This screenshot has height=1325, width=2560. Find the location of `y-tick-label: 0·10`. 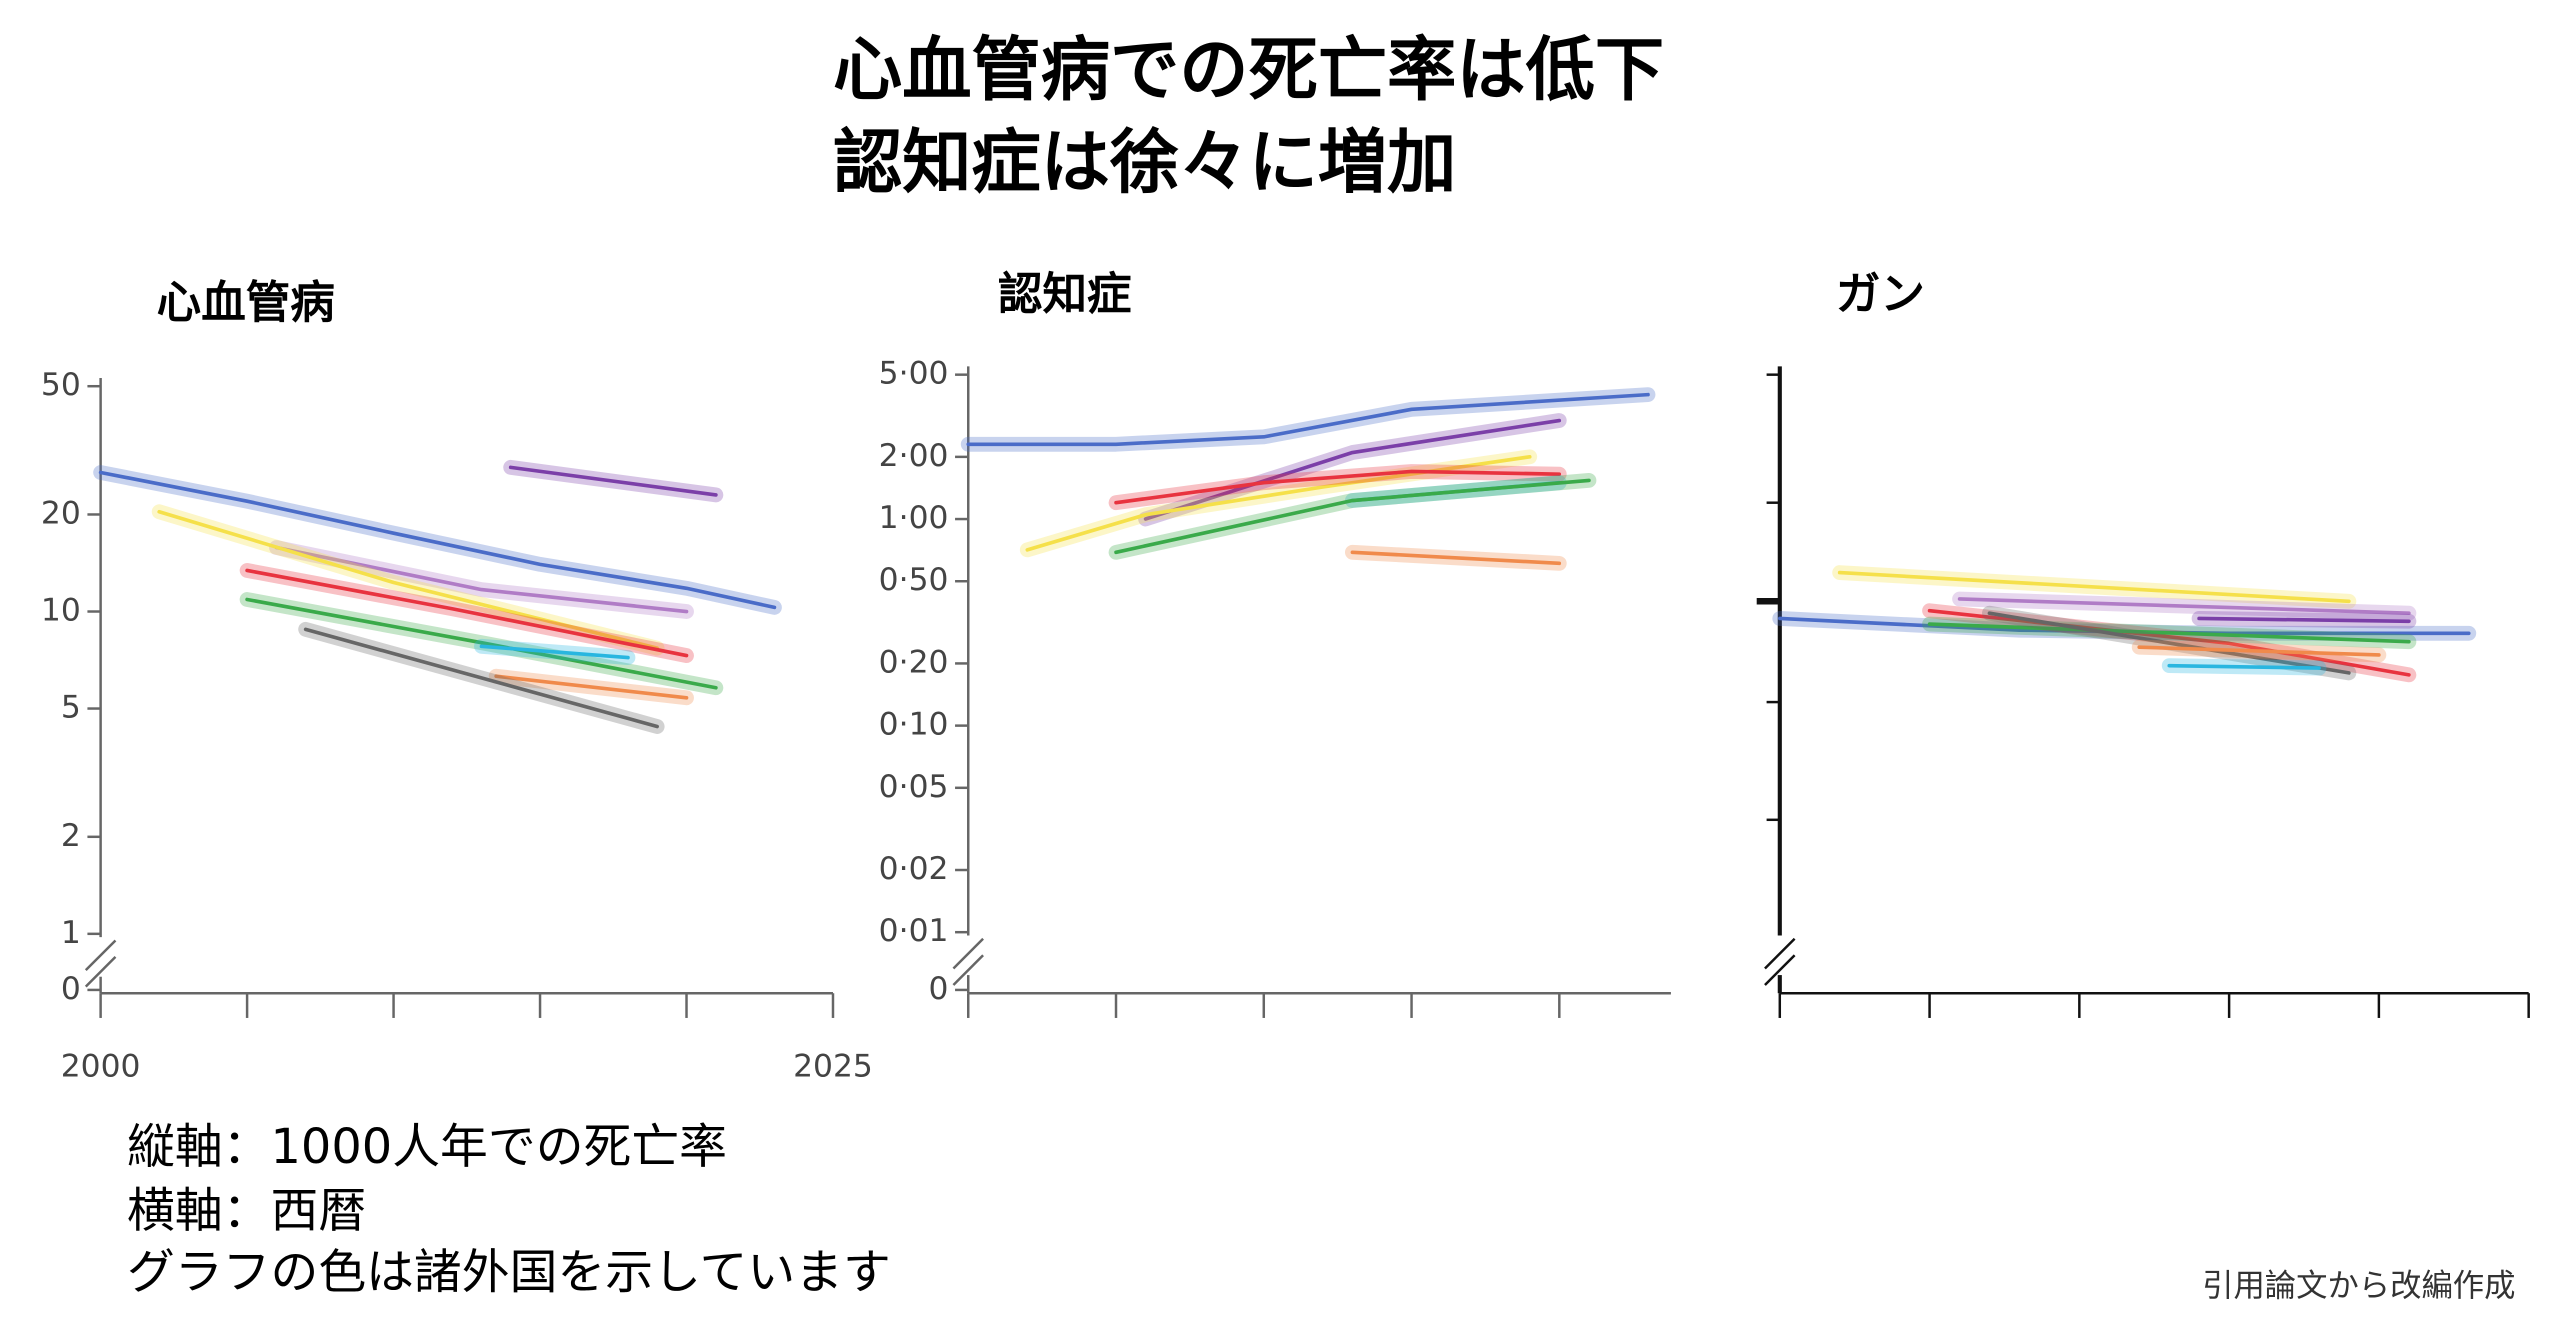

y-tick-label: 0·10 is located at coordinates (914, 725).